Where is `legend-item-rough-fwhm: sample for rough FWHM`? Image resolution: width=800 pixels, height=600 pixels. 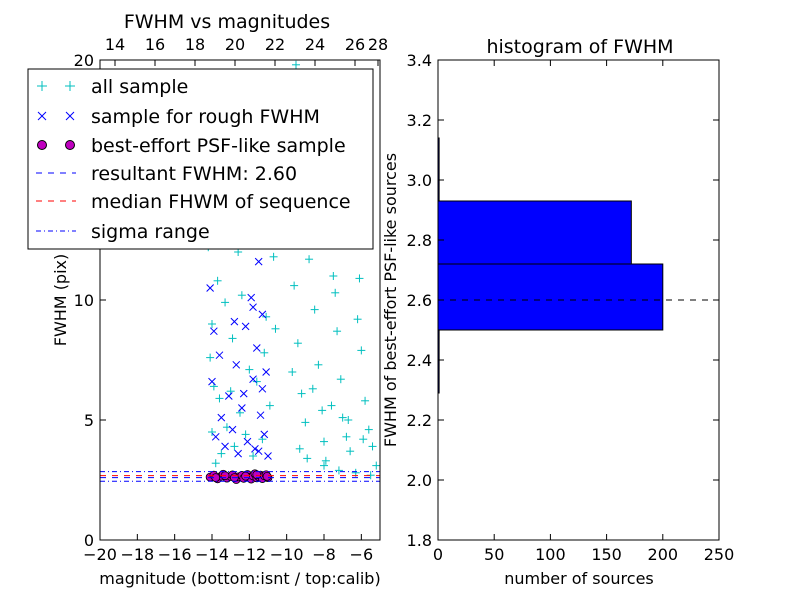
legend-item-rough-fwhm: sample for rough FWHM is located at coordinates (178, 117).